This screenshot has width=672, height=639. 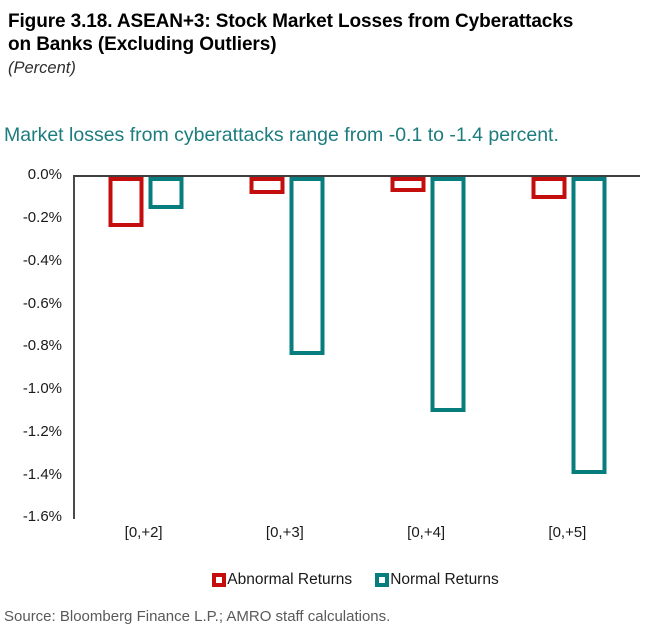 What do you see at coordinates (42, 517) in the screenshot?
I see `y-axis-tick-label: -1.6%` at bounding box center [42, 517].